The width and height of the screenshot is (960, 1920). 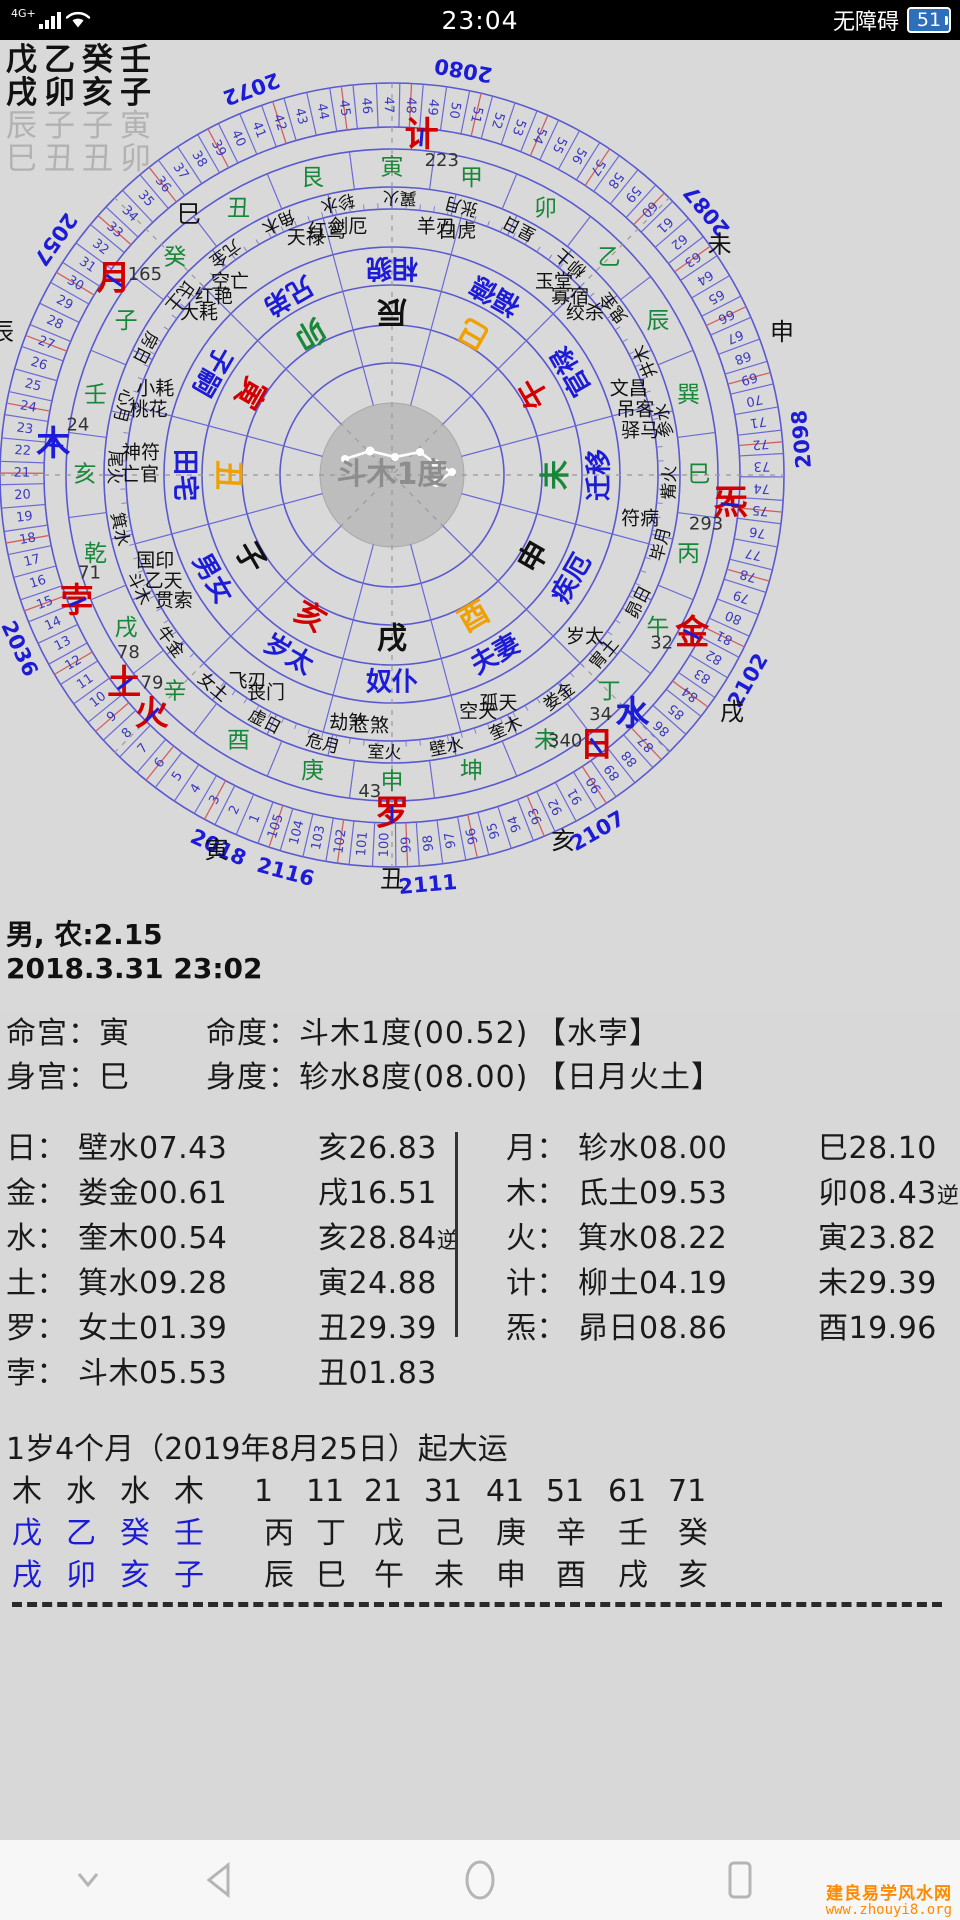 What do you see at coordinates (362, 844) in the screenshot?
I see `outer-degree-number: 101` at bounding box center [362, 844].